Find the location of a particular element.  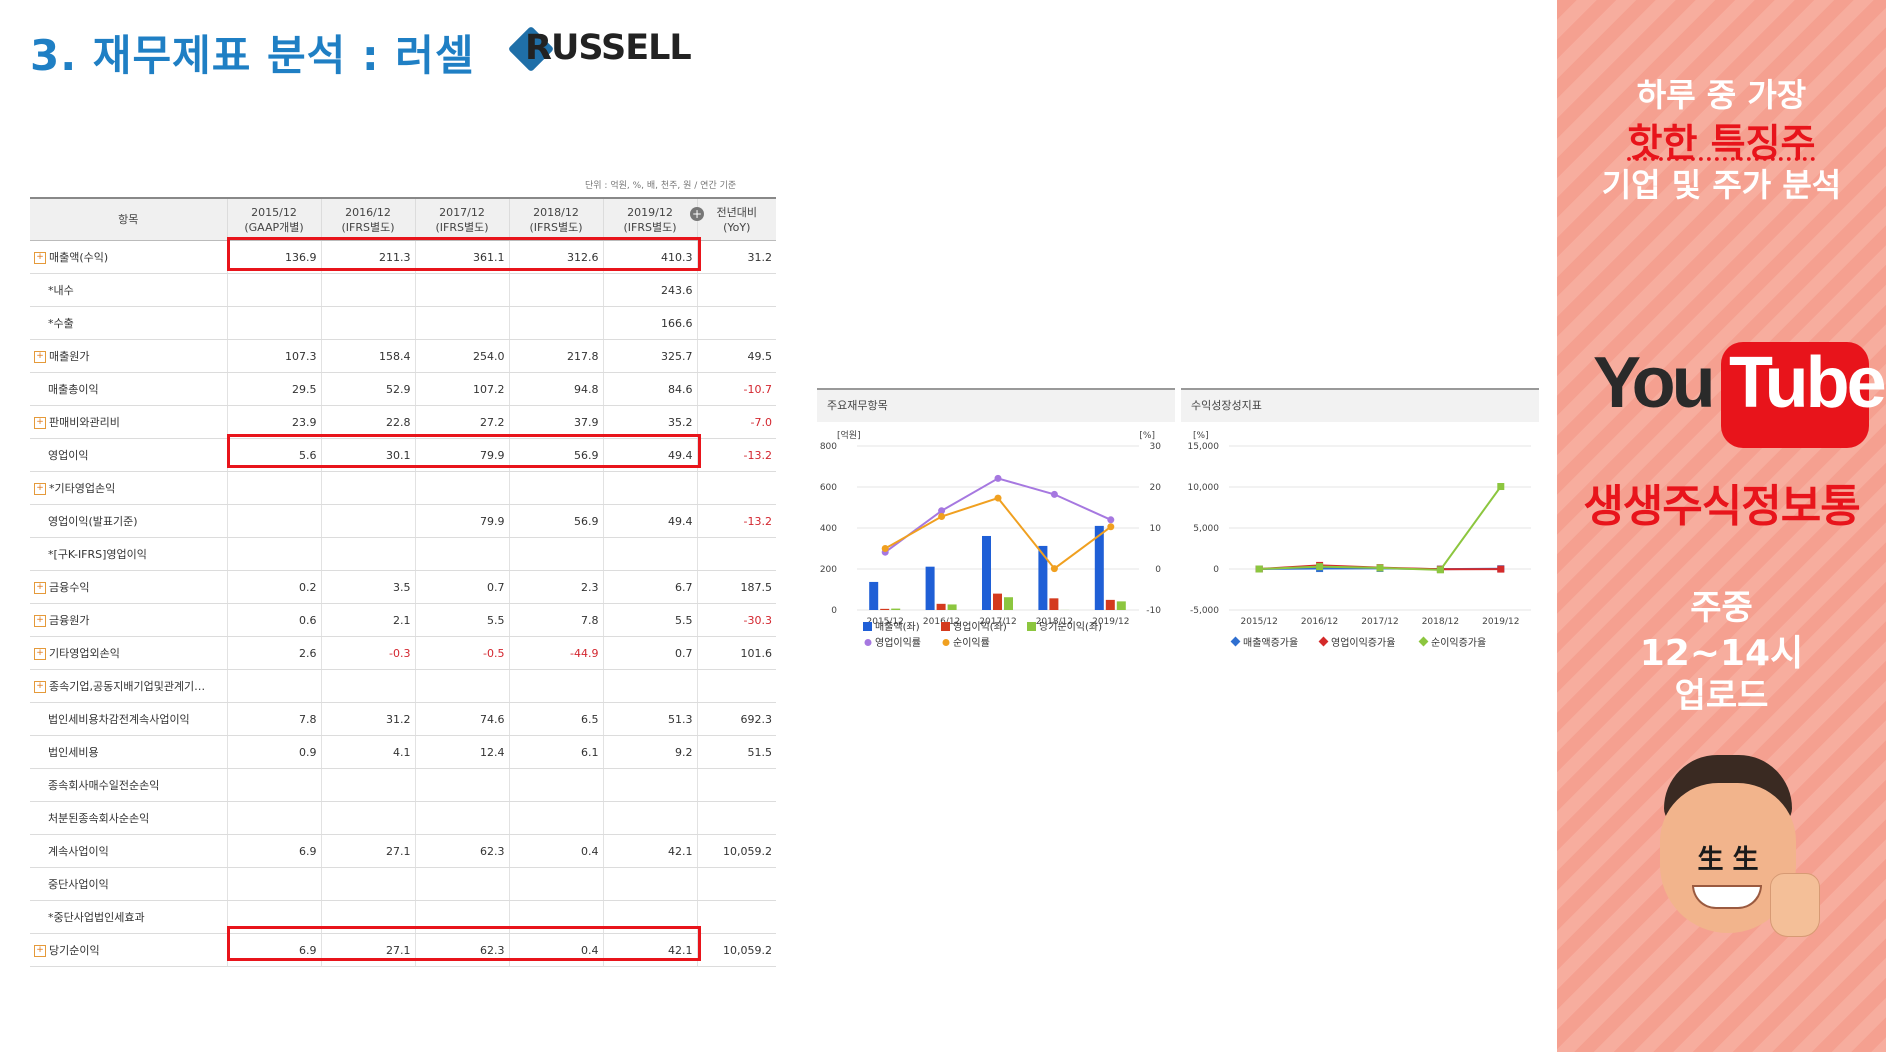

row-label: 매출액(수익) is located at coordinates (79, 257).